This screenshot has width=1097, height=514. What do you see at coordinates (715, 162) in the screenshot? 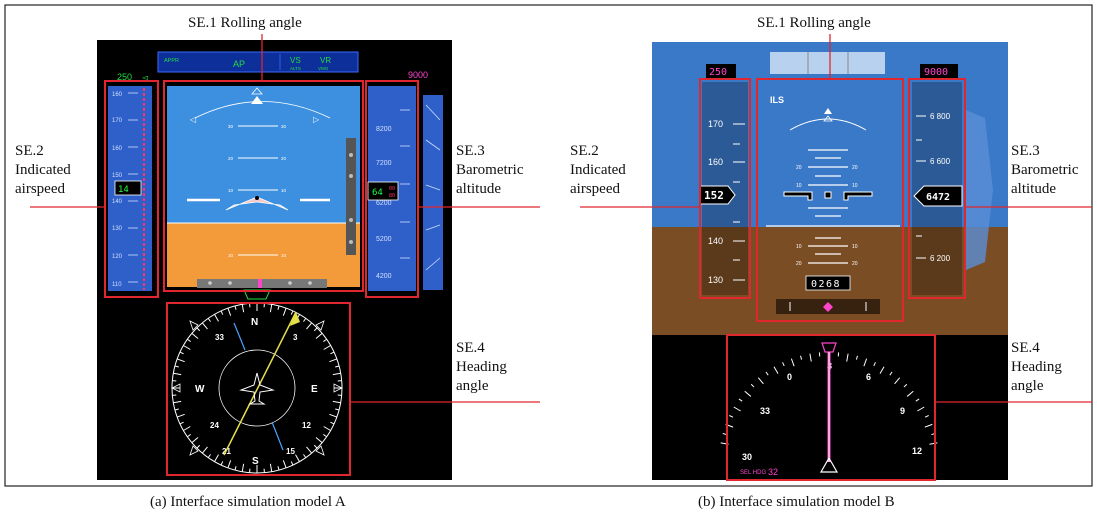
I see `speed-tick: 160` at bounding box center [715, 162].